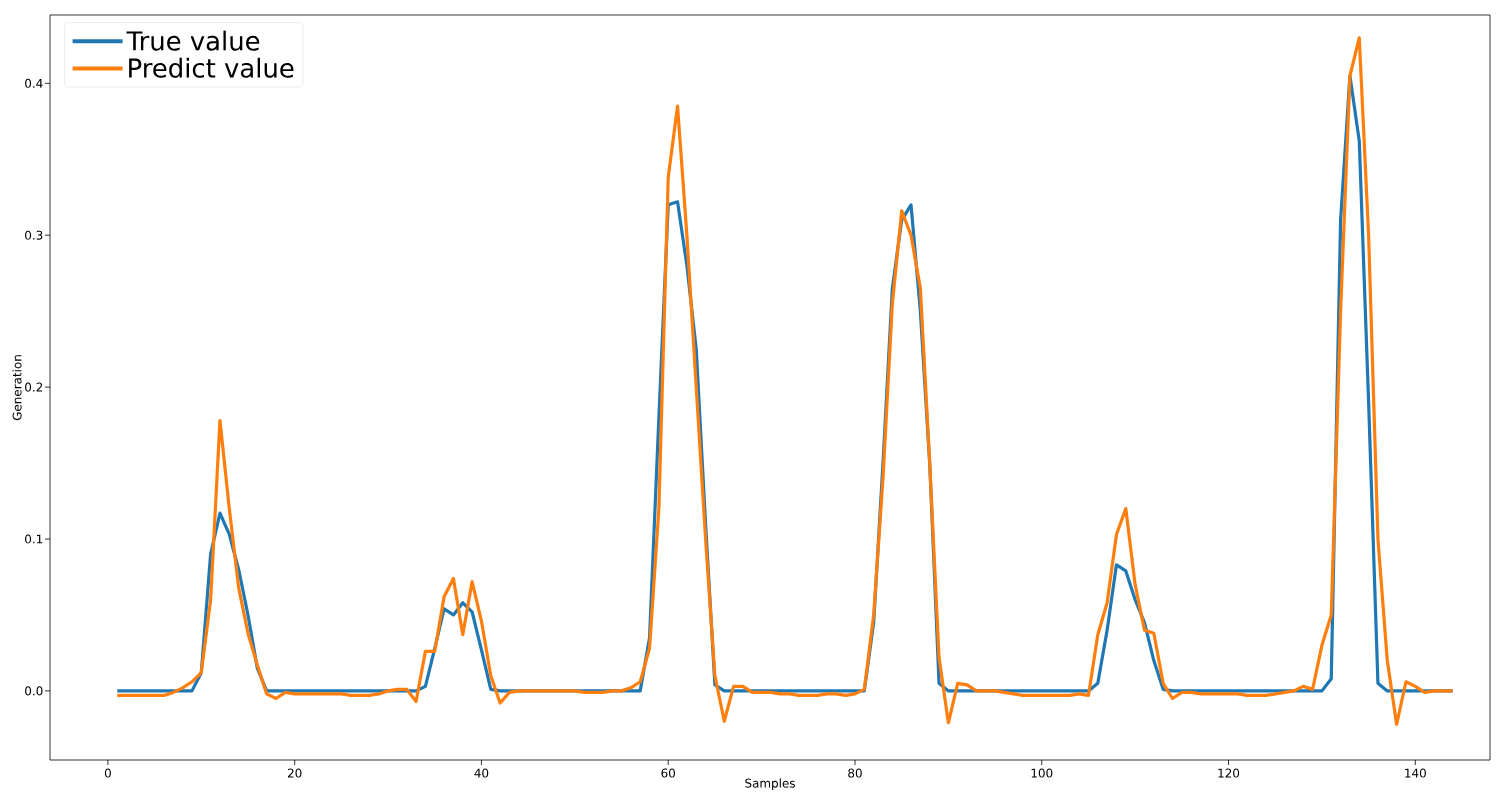  I want to click on y-axis-title: Generation, so click(17, 388).